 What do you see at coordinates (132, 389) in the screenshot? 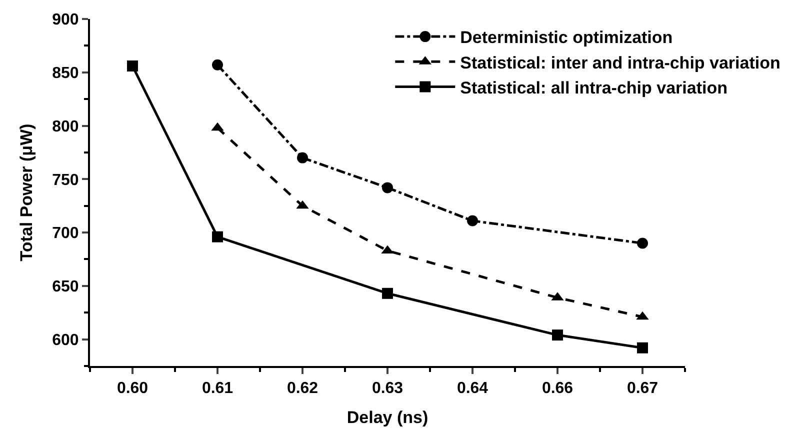
I see `x-tick-label: 0.60` at bounding box center [132, 389].